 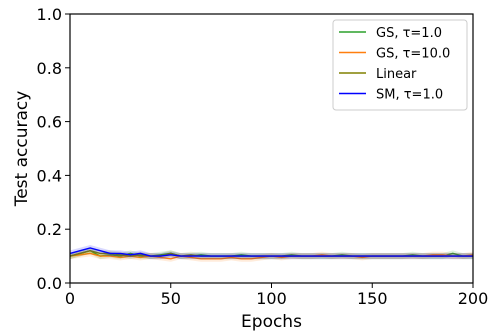 I want to click on y-axis-label: Test accuracy, so click(x=22, y=149).